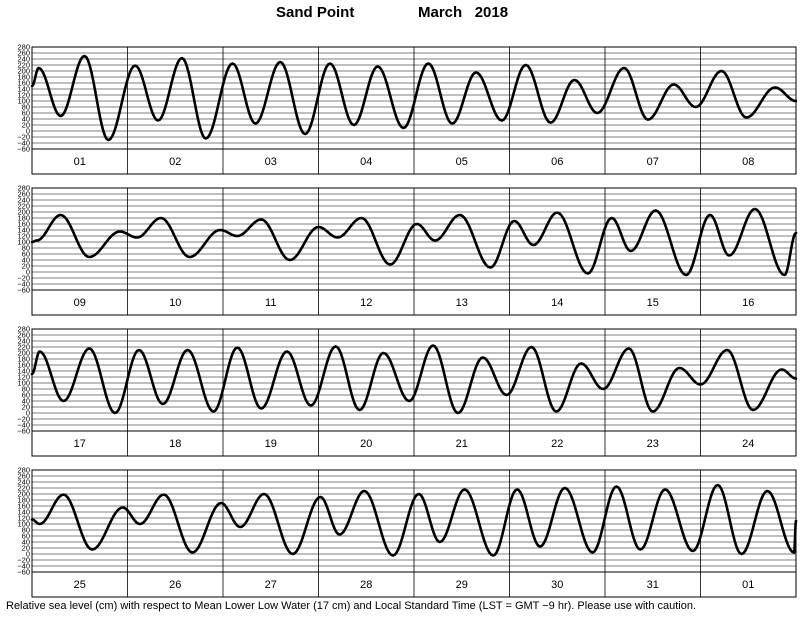  I want to click on day-label: 08, so click(748, 162).